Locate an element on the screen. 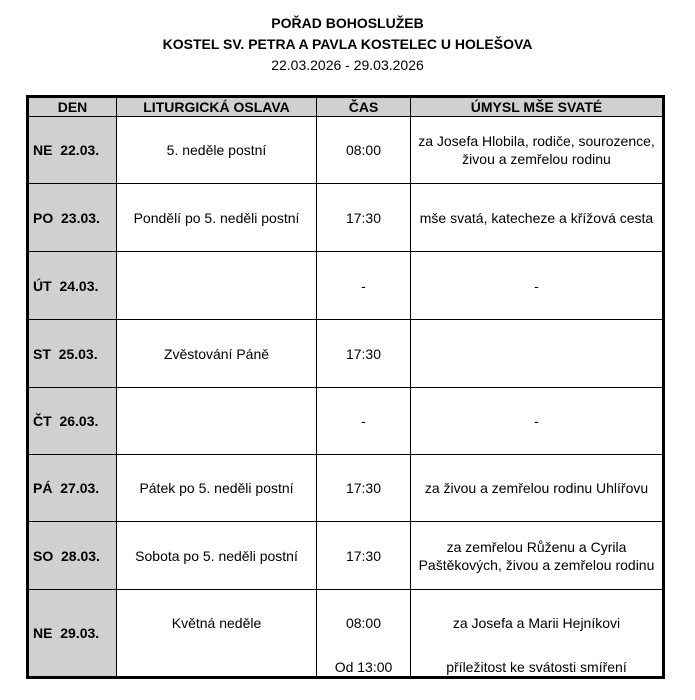  day-cell: PO 23.03. is located at coordinates (72, 217).